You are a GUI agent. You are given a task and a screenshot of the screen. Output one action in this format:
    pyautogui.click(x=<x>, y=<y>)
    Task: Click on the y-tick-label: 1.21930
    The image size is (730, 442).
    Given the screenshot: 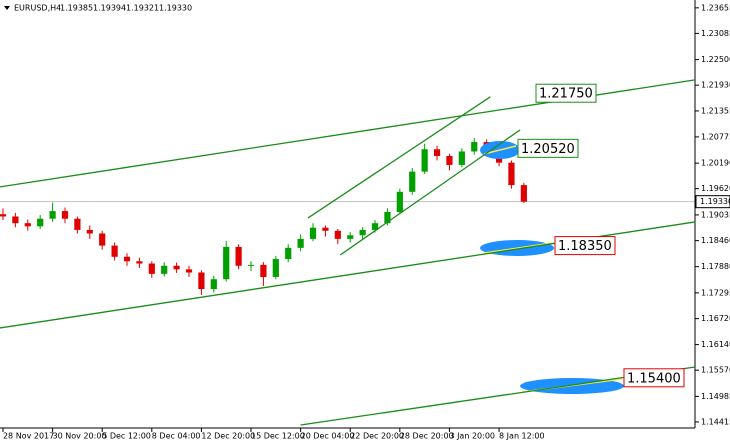 What is the action you would take?
    pyautogui.click(x=715, y=85)
    